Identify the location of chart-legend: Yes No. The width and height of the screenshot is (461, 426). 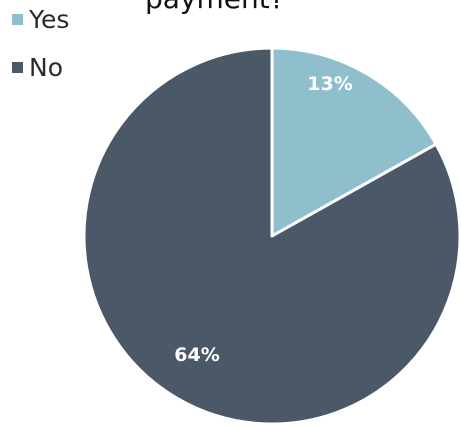
(40, 50).